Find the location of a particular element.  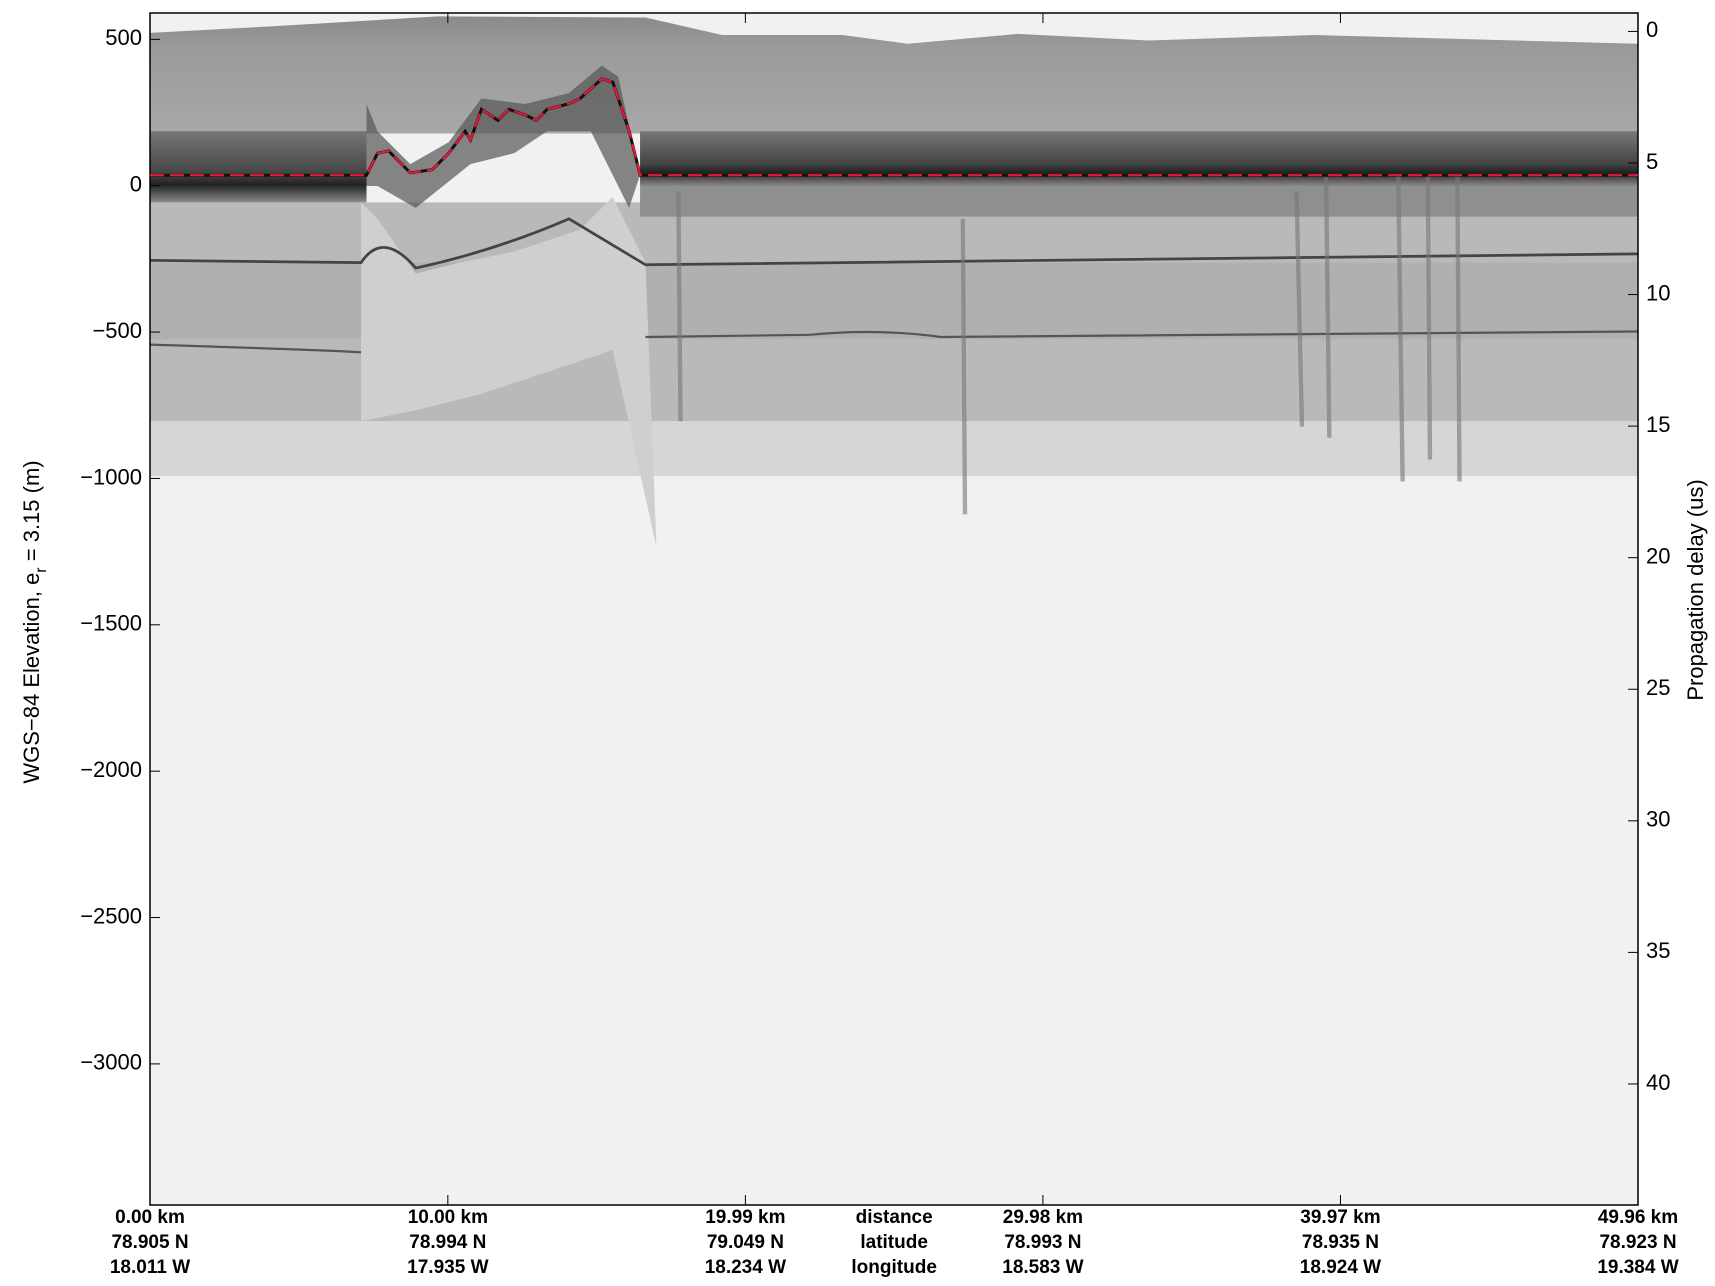

latitude-label: 78.923 N is located at coordinates (1637, 1242).